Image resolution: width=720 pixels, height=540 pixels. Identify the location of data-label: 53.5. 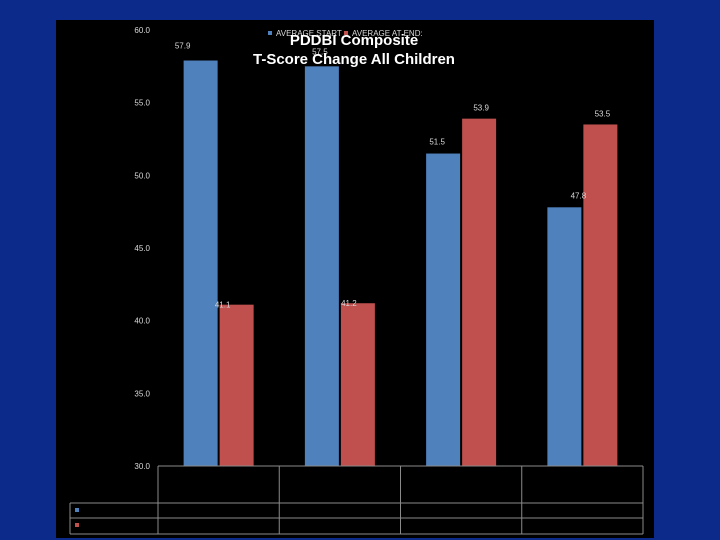
(603, 113).